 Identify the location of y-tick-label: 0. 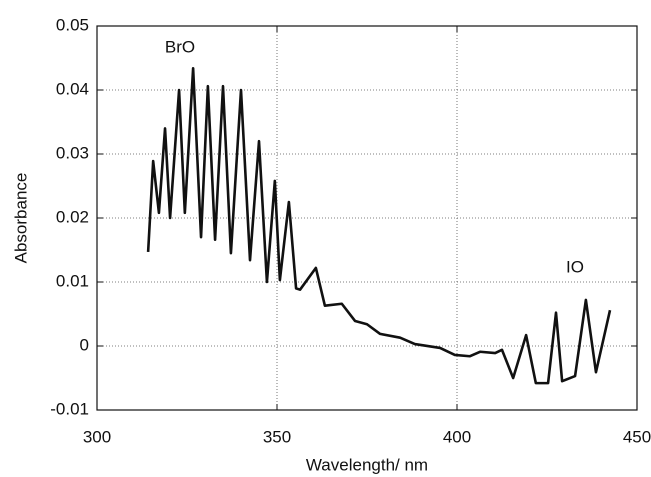
(84, 344).